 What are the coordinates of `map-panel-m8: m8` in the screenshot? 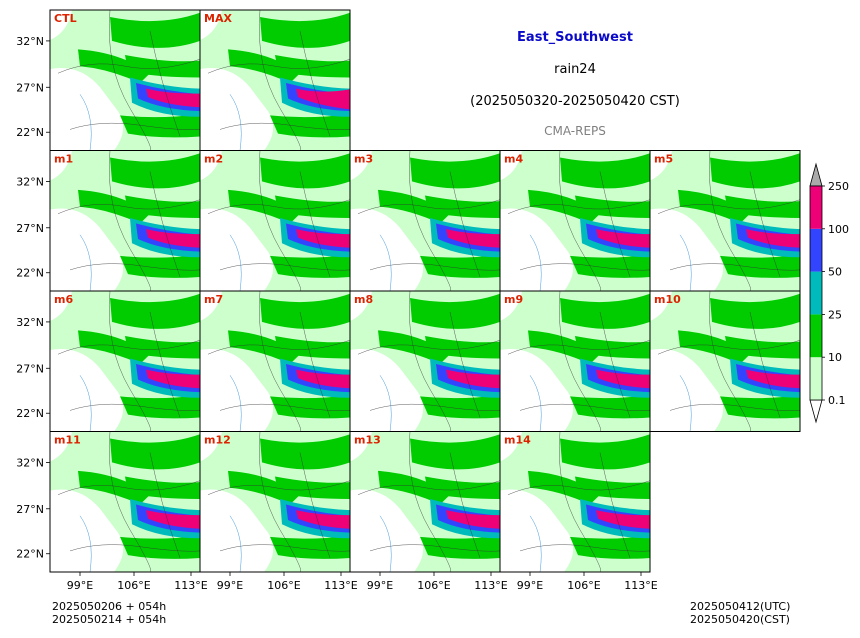 It's located at (425, 361).